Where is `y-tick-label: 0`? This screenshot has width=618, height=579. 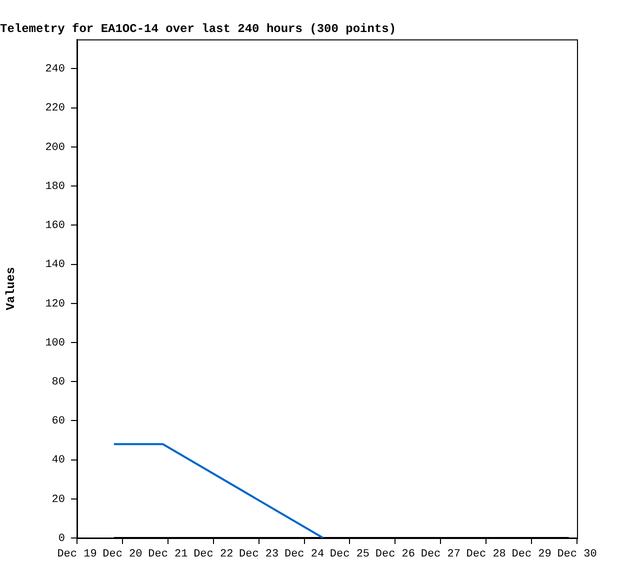
y-tick-label: 0 is located at coordinates (61, 538).